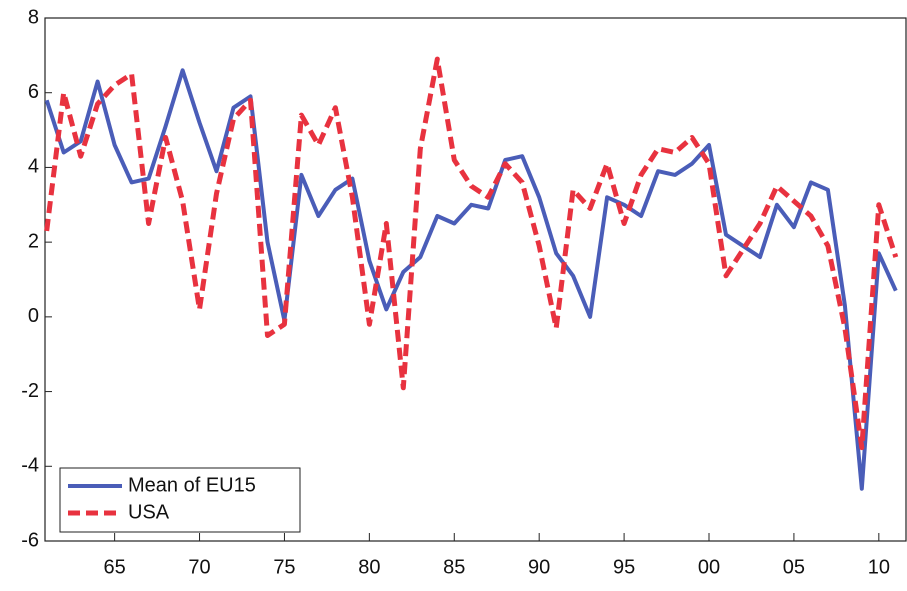 The image size is (907, 591). Describe the element at coordinates (199, 567) in the screenshot. I see `x-tick-label: 70` at that location.